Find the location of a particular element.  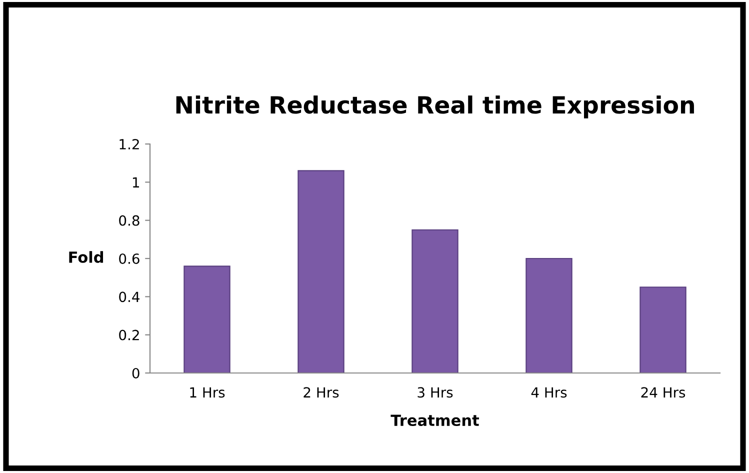

y-tick-label: 0.8 is located at coordinates (129, 220).